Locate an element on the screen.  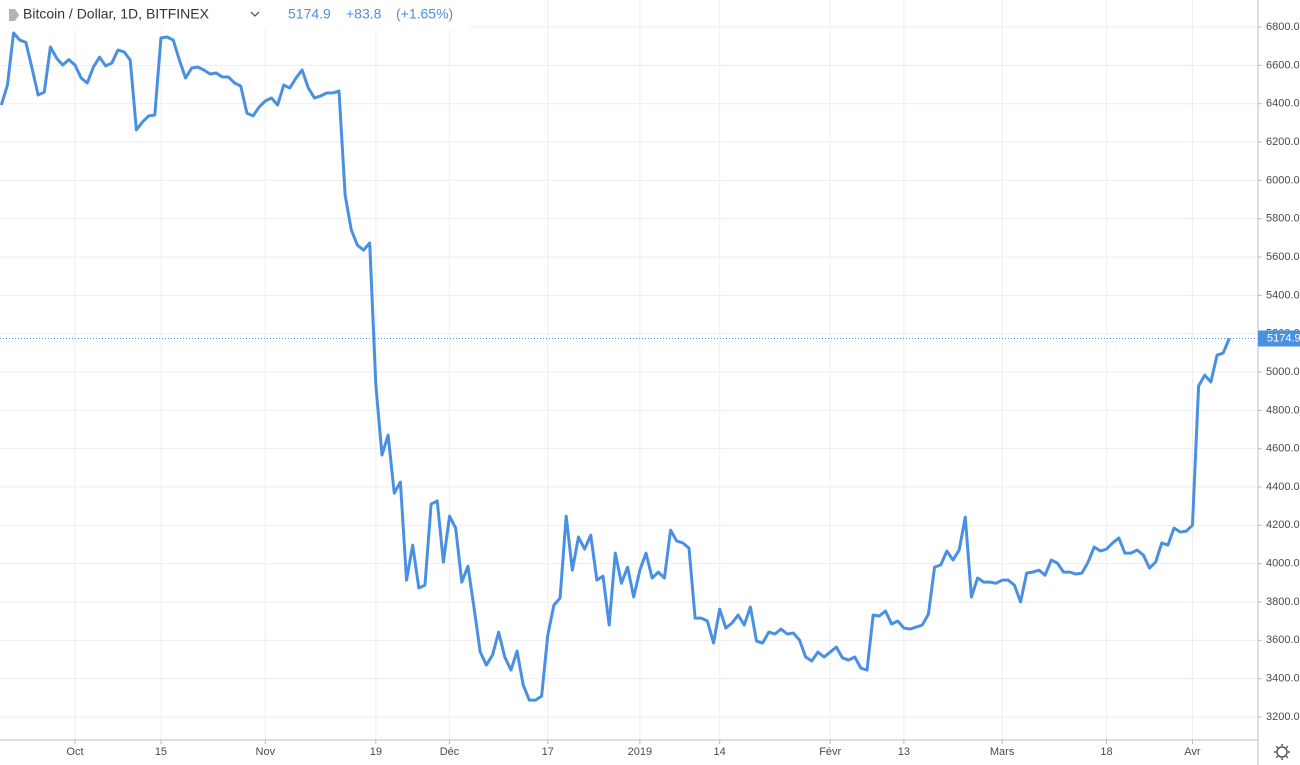
y-tick-label: 6400.00 is located at coordinates (1283, 104).